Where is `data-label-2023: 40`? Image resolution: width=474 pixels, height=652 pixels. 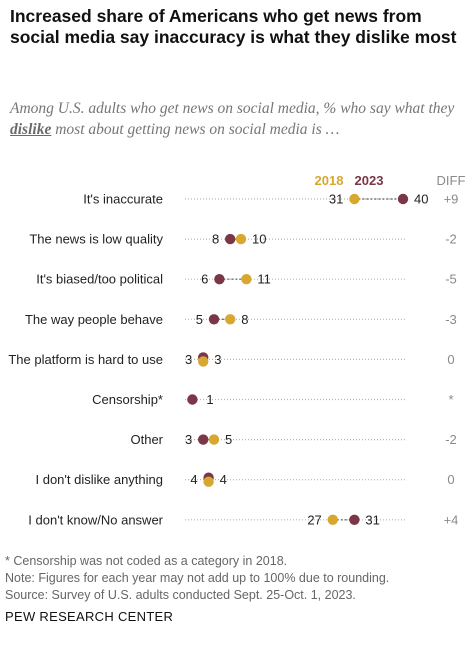
data-label-2023: 40 is located at coordinates (421, 199).